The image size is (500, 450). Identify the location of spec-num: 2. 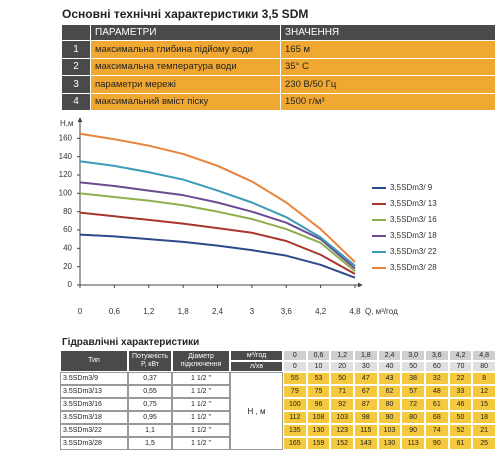
(76, 66).